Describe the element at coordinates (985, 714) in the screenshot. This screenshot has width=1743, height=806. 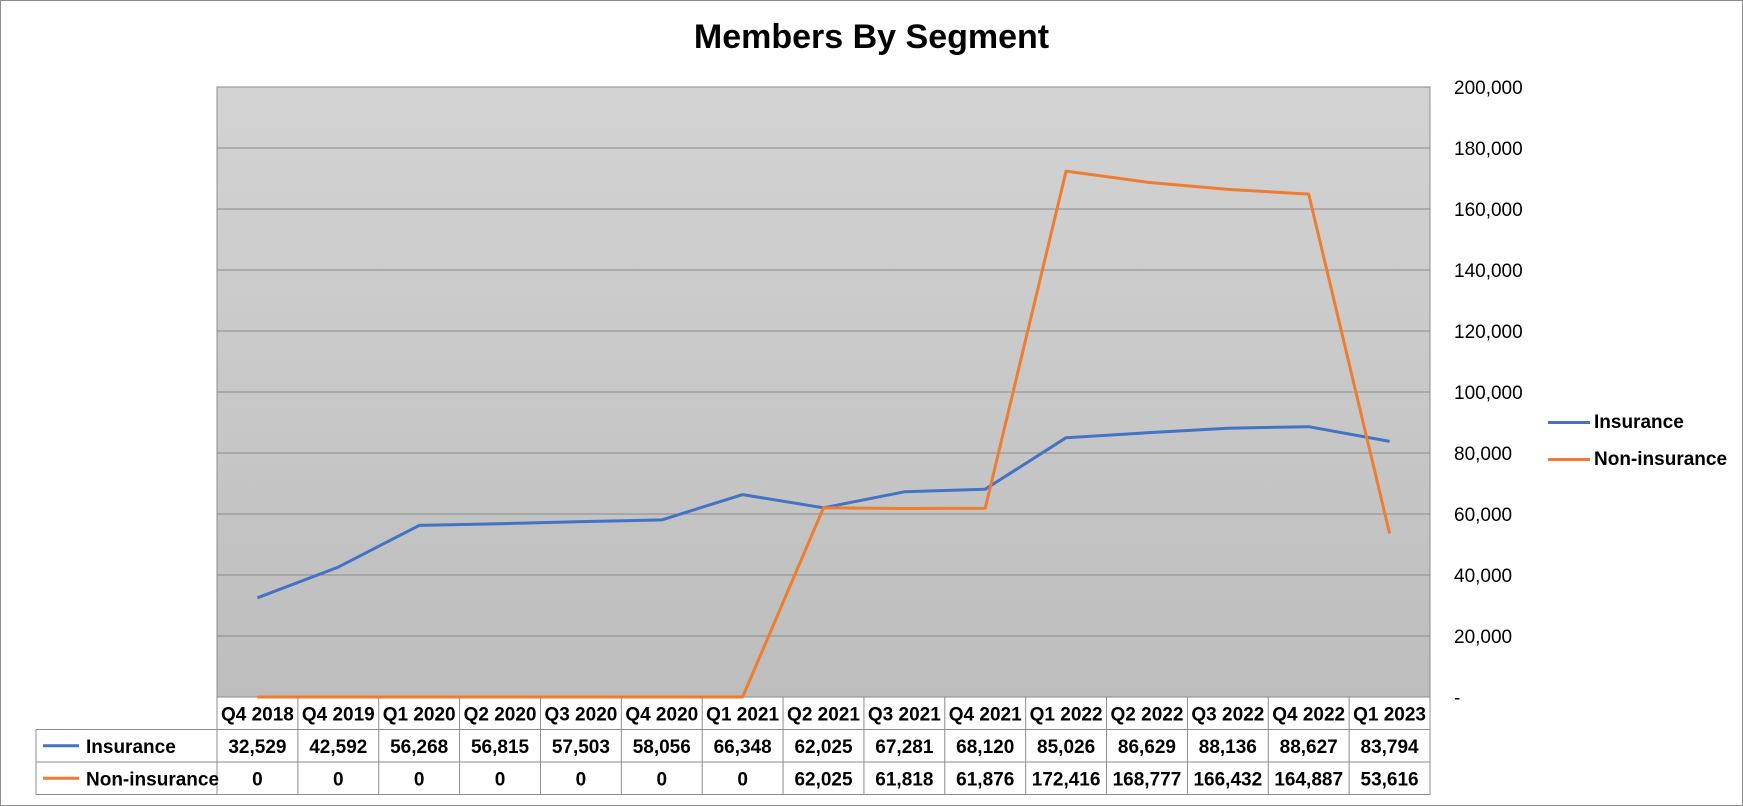
I see `x-category-label: Q4 2021` at that location.